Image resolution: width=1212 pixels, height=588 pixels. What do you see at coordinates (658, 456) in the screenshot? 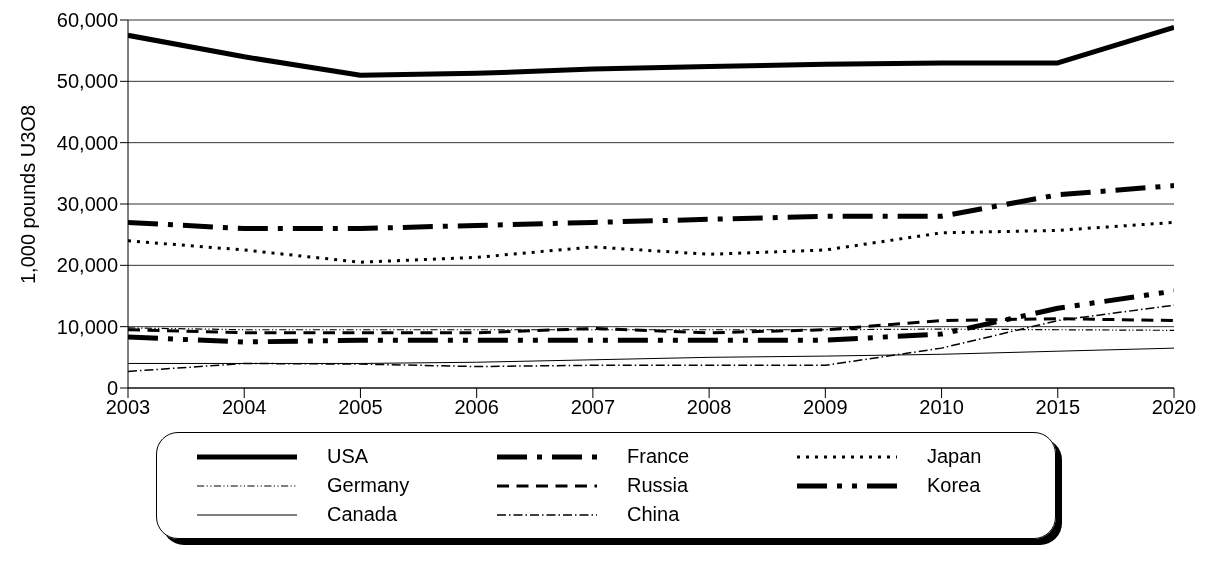
I see `legend-label: France` at bounding box center [658, 456].